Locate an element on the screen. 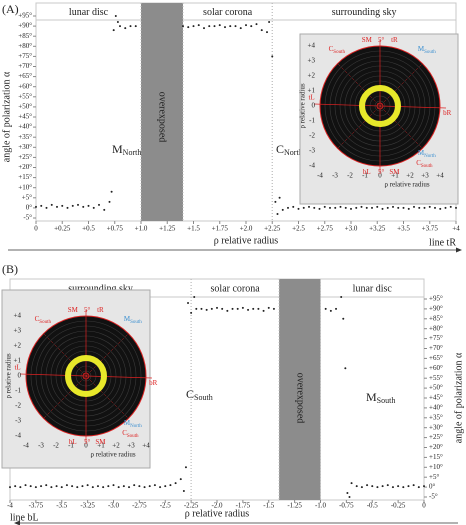 The width and height of the screenshot is (466, 525). inset-y-tick-label: -2 is located at coordinates (312, 136).